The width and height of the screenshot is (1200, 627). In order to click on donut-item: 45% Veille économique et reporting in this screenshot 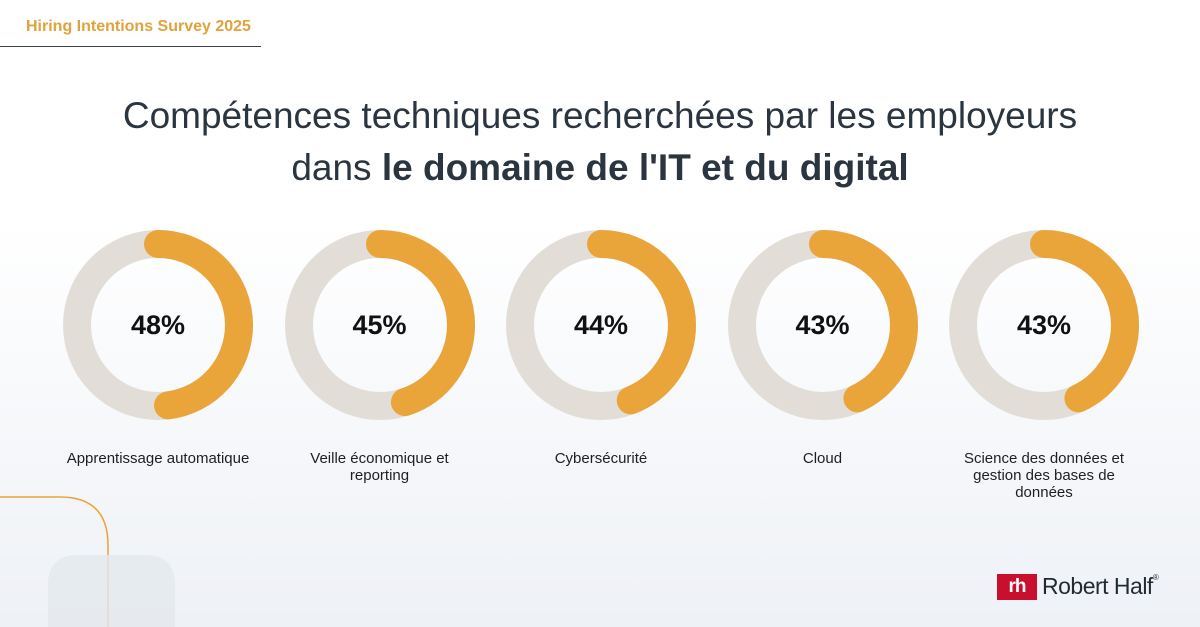, I will do `click(384, 357)`.